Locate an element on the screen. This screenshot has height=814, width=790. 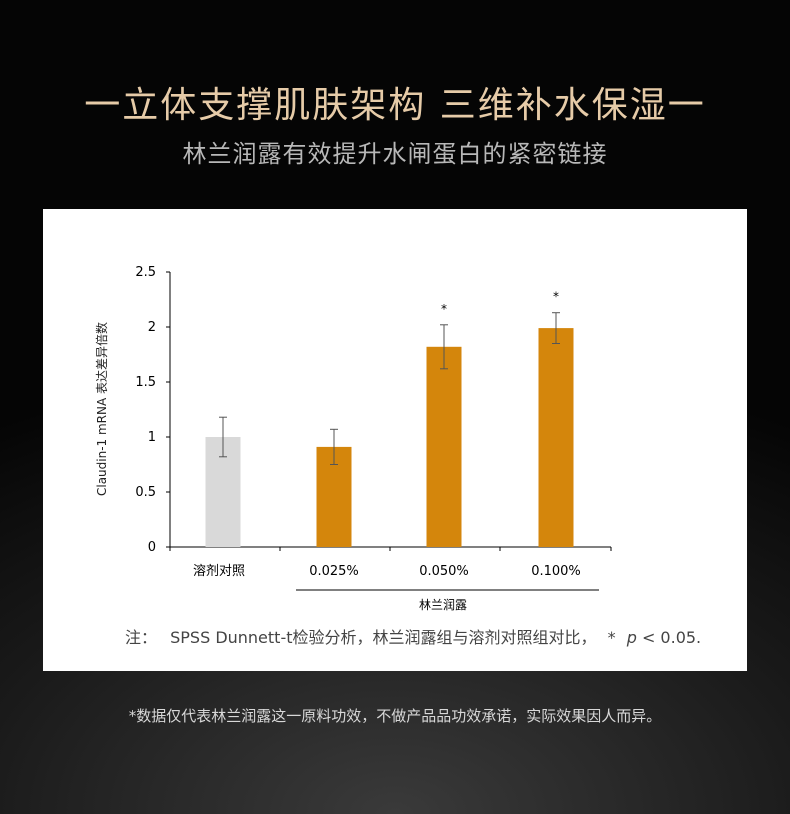
page-title: 一立体支撑肌肤架构 三维补水保湿一 is located at coordinates (395, 105).